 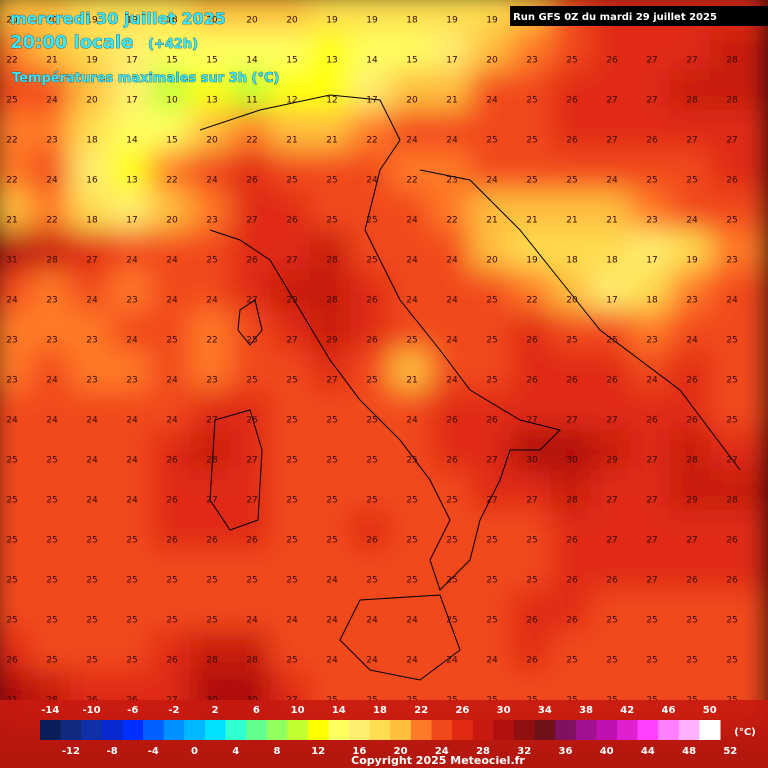 What do you see at coordinates (145, 78) in the screenshot?
I see `subtitle: Températures maximales sur 3h (°C)` at bounding box center [145, 78].